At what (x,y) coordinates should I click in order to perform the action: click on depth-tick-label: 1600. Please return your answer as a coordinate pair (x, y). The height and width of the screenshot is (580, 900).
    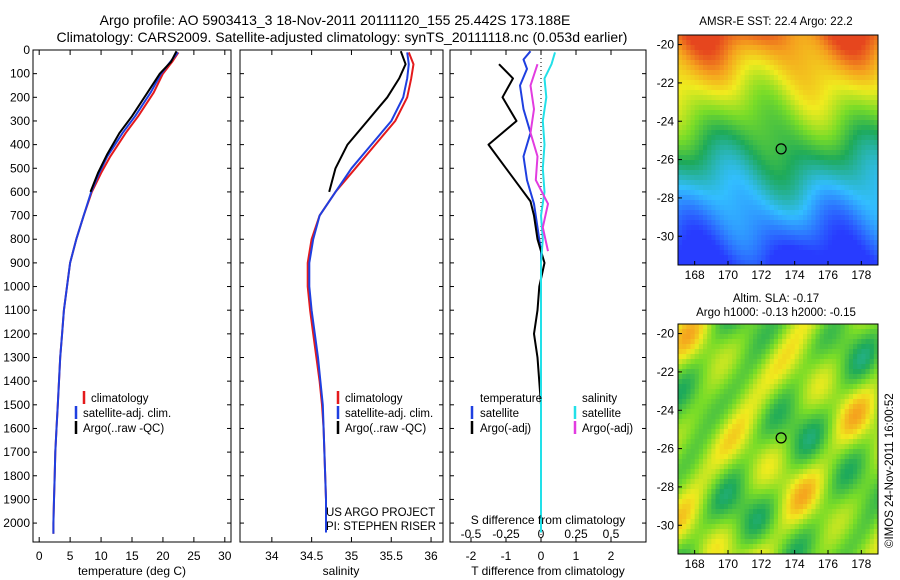
    Looking at the image, I should click on (16, 428).